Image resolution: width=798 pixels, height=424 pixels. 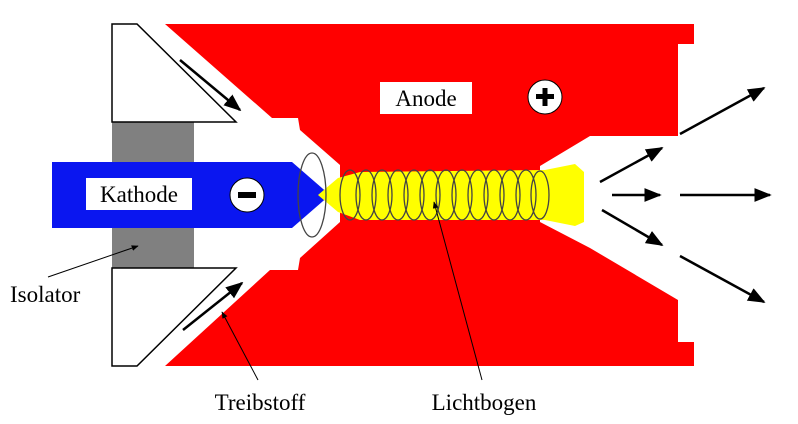 I want to click on anode-label-box, so click(x=426, y=98).